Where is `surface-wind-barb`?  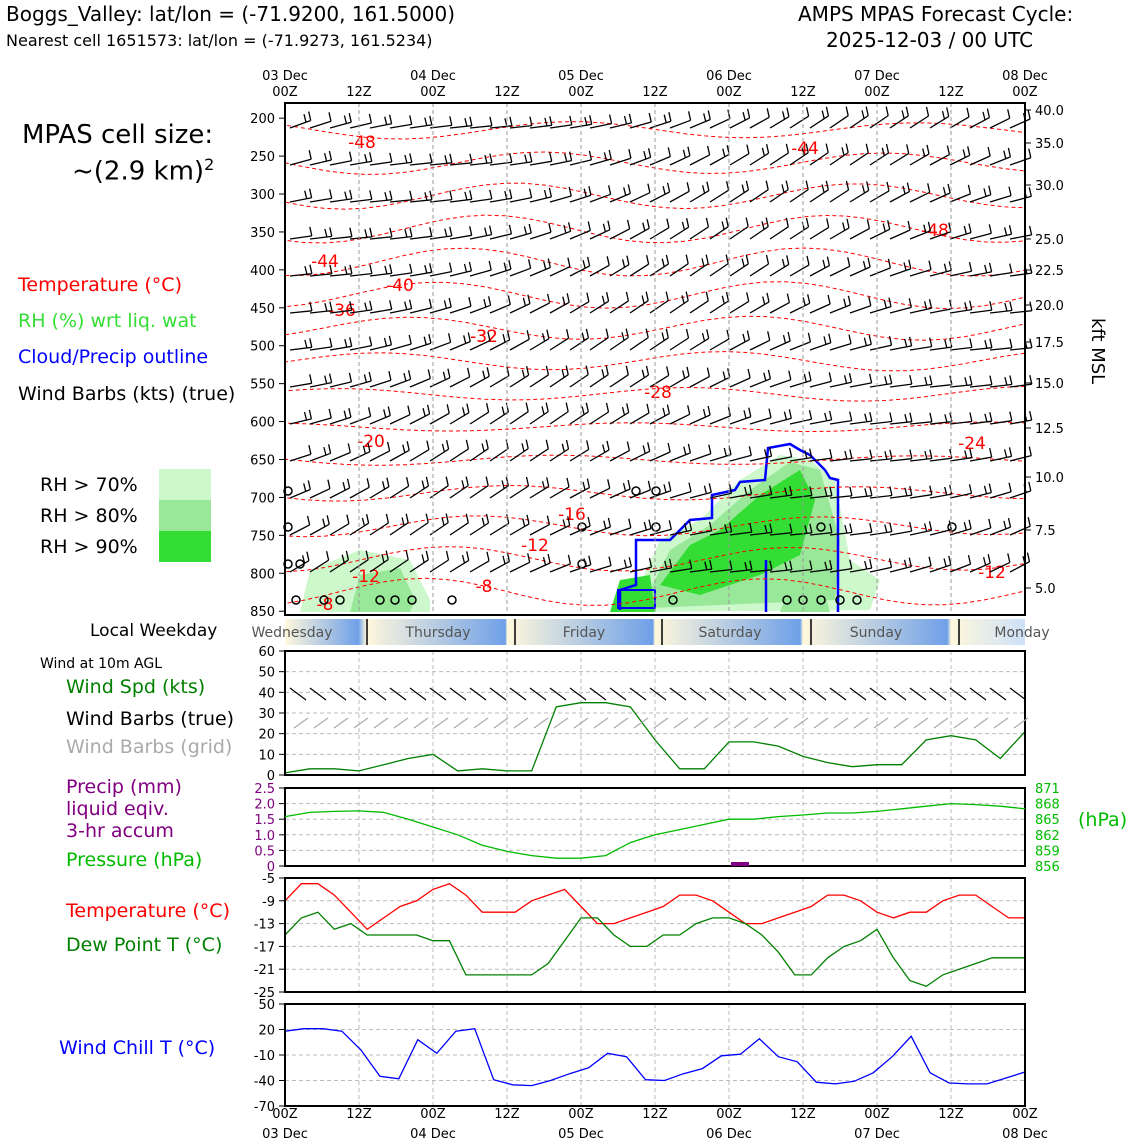
surface-wind-barb is located at coordinates (938, 694).